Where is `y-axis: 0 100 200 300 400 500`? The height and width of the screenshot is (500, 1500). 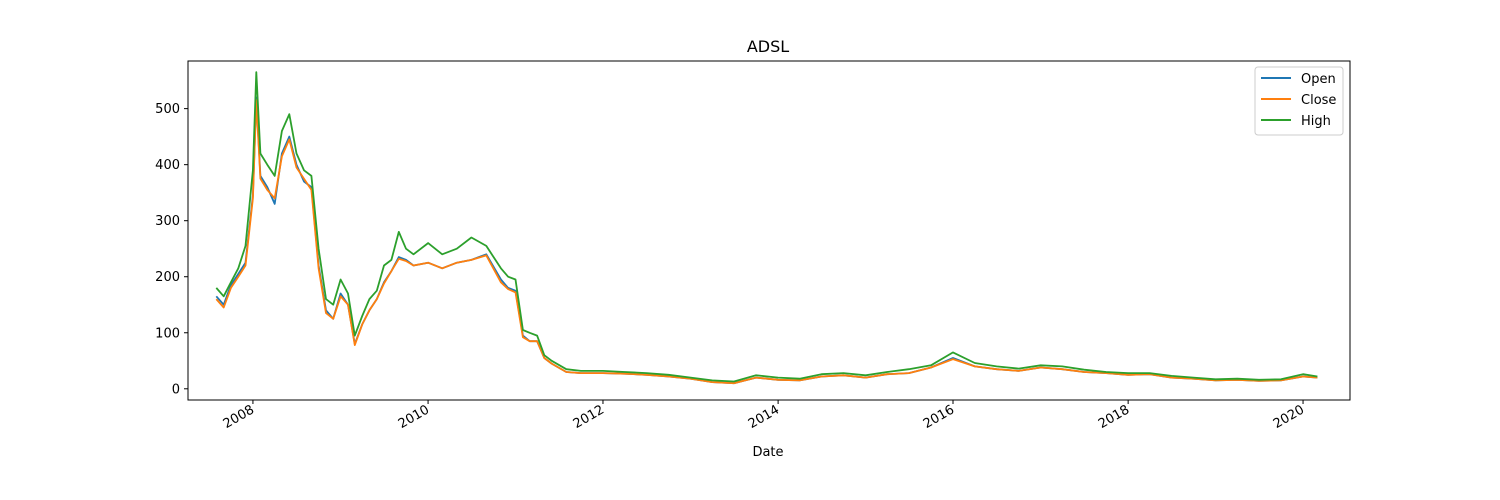 y-axis: 0 100 200 300 400 500 is located at coordinates (171, 249).